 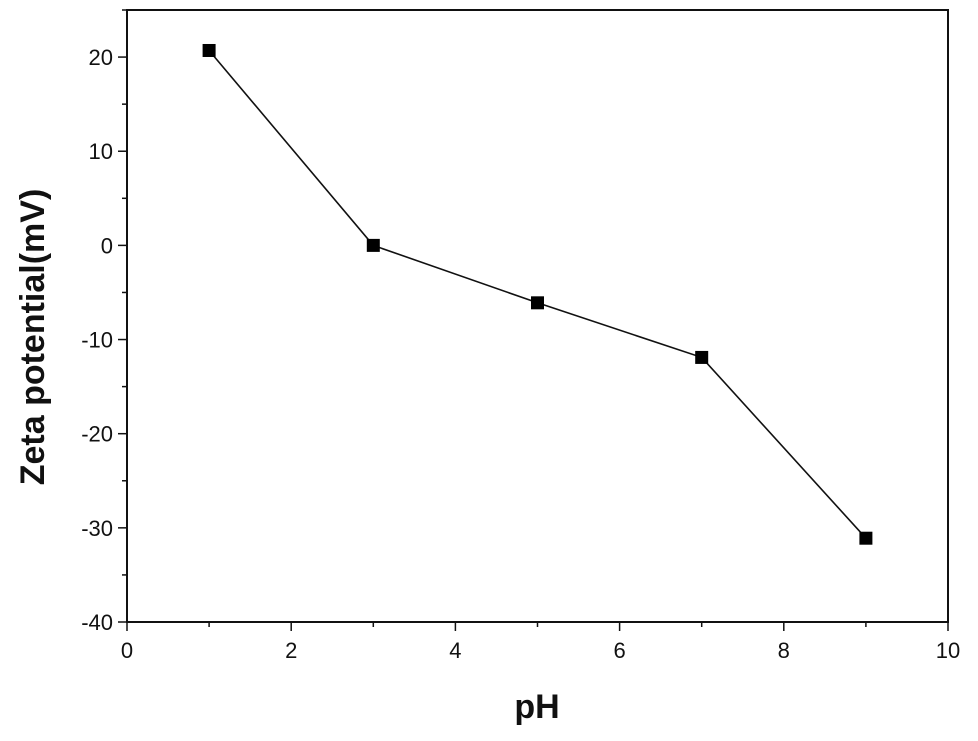 I want to click on y-tick-label: -30, so click(x=97, y=528).